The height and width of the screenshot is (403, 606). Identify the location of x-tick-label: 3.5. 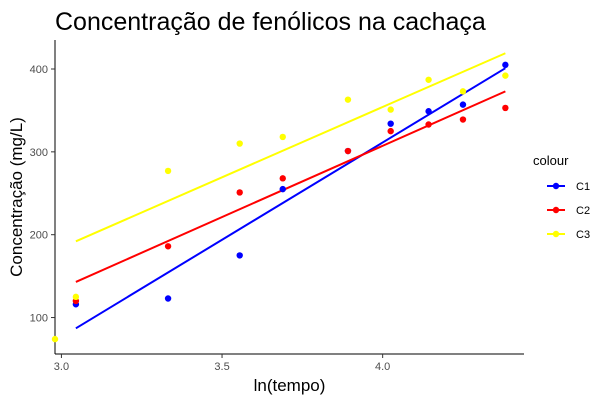
(221, 367).